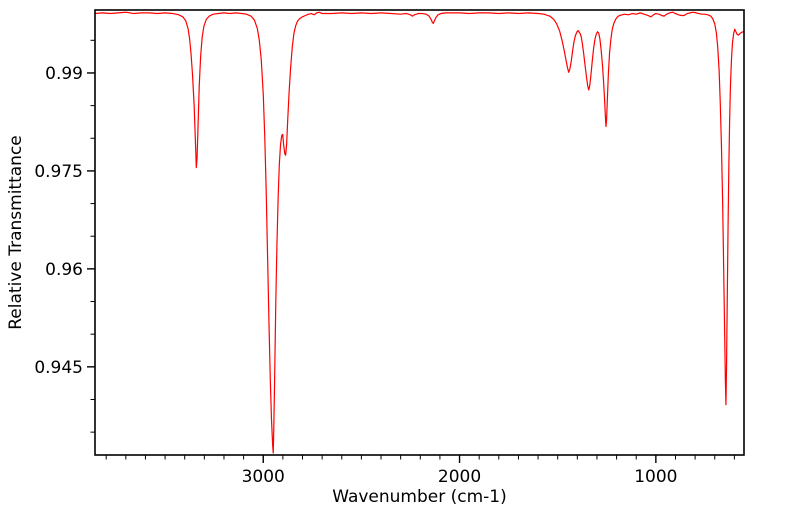  What do you see at coordinates (16, 232) in the screenshot?
I see `y-axis-label: Relative Transmittance` at bounding box center [16, 232].